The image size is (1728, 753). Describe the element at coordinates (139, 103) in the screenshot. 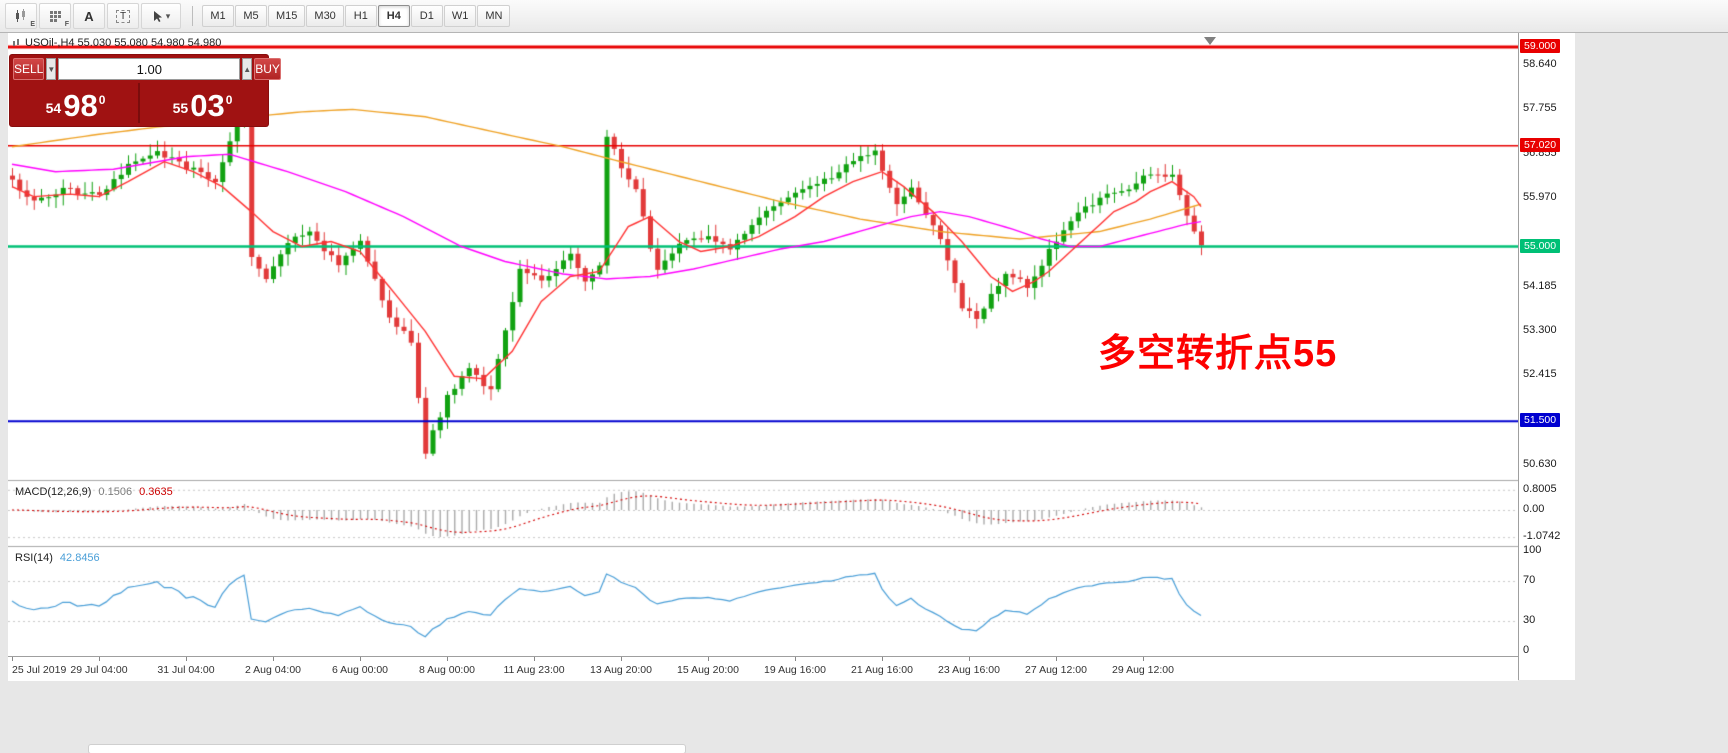

I see `price-divider` at that location.